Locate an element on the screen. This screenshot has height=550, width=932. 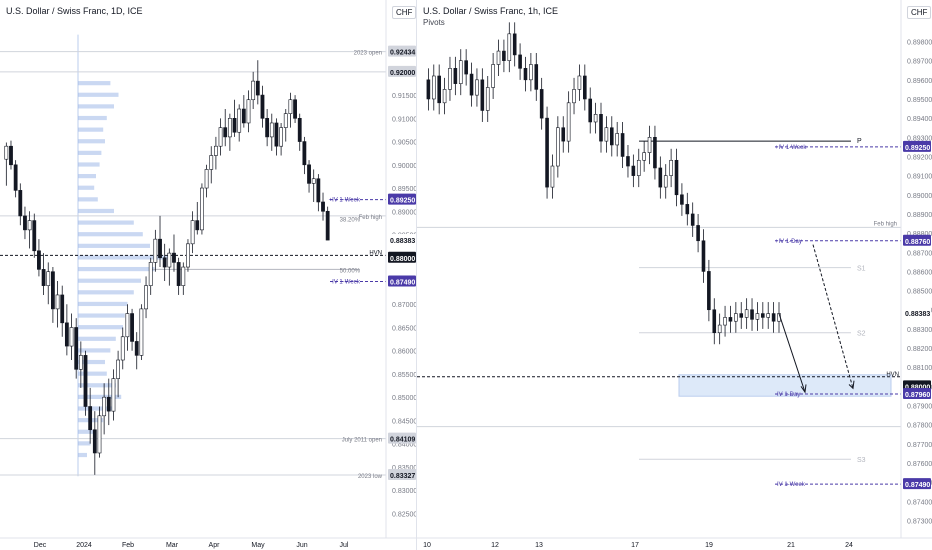
daily-x-tick-label: Mar is located at coordinates (172, 545).